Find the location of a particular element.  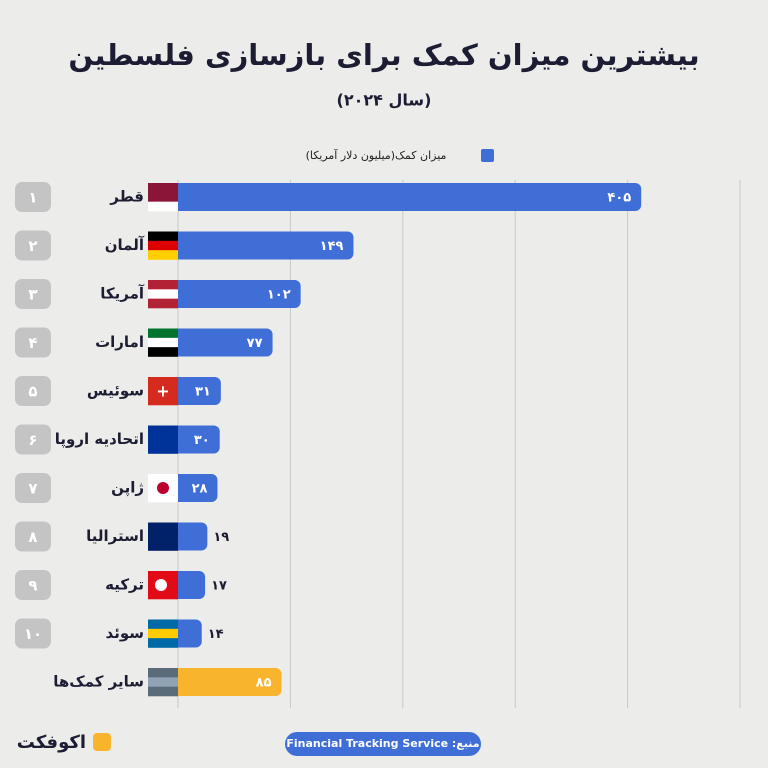

value-label: ۱۷ is located at coordinates (219, 586).